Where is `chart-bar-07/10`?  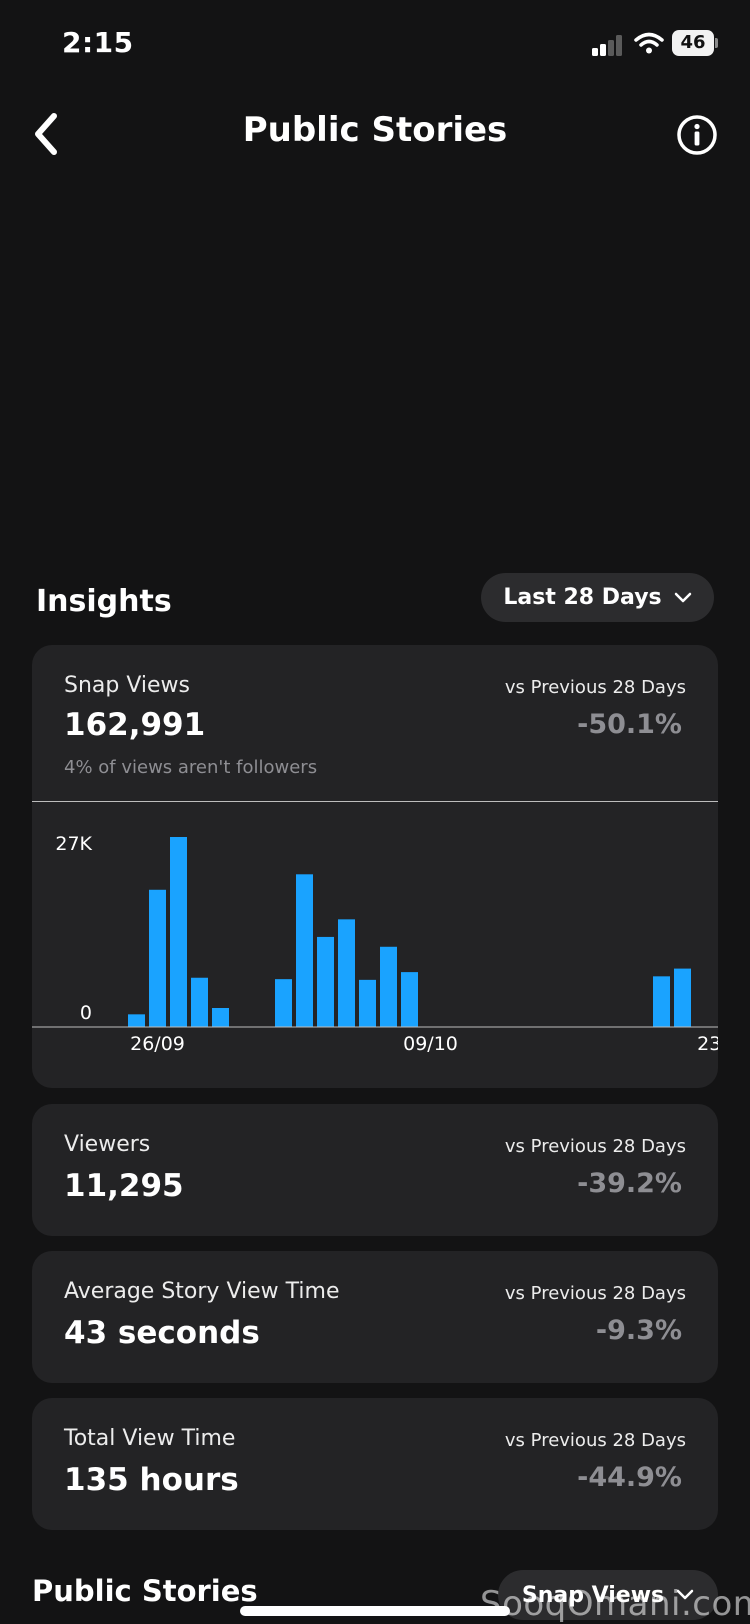 chart-bar-07/10 is located at coordinates (388, 986).